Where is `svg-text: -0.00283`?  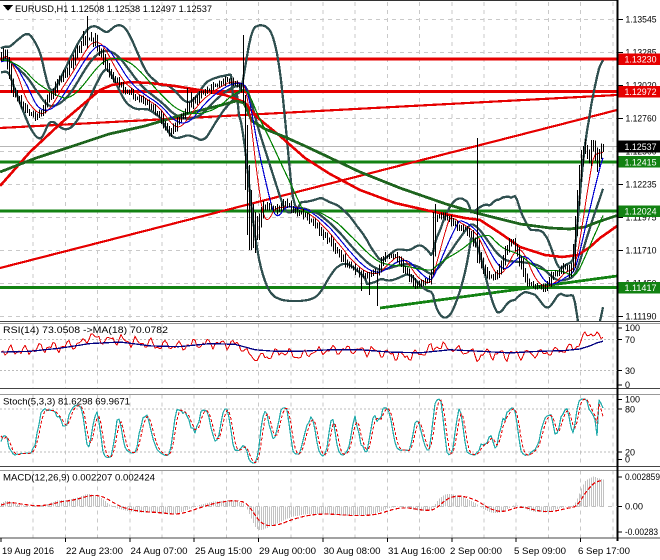 svg-text: -0.00283 is located at coordinates (641, 532).